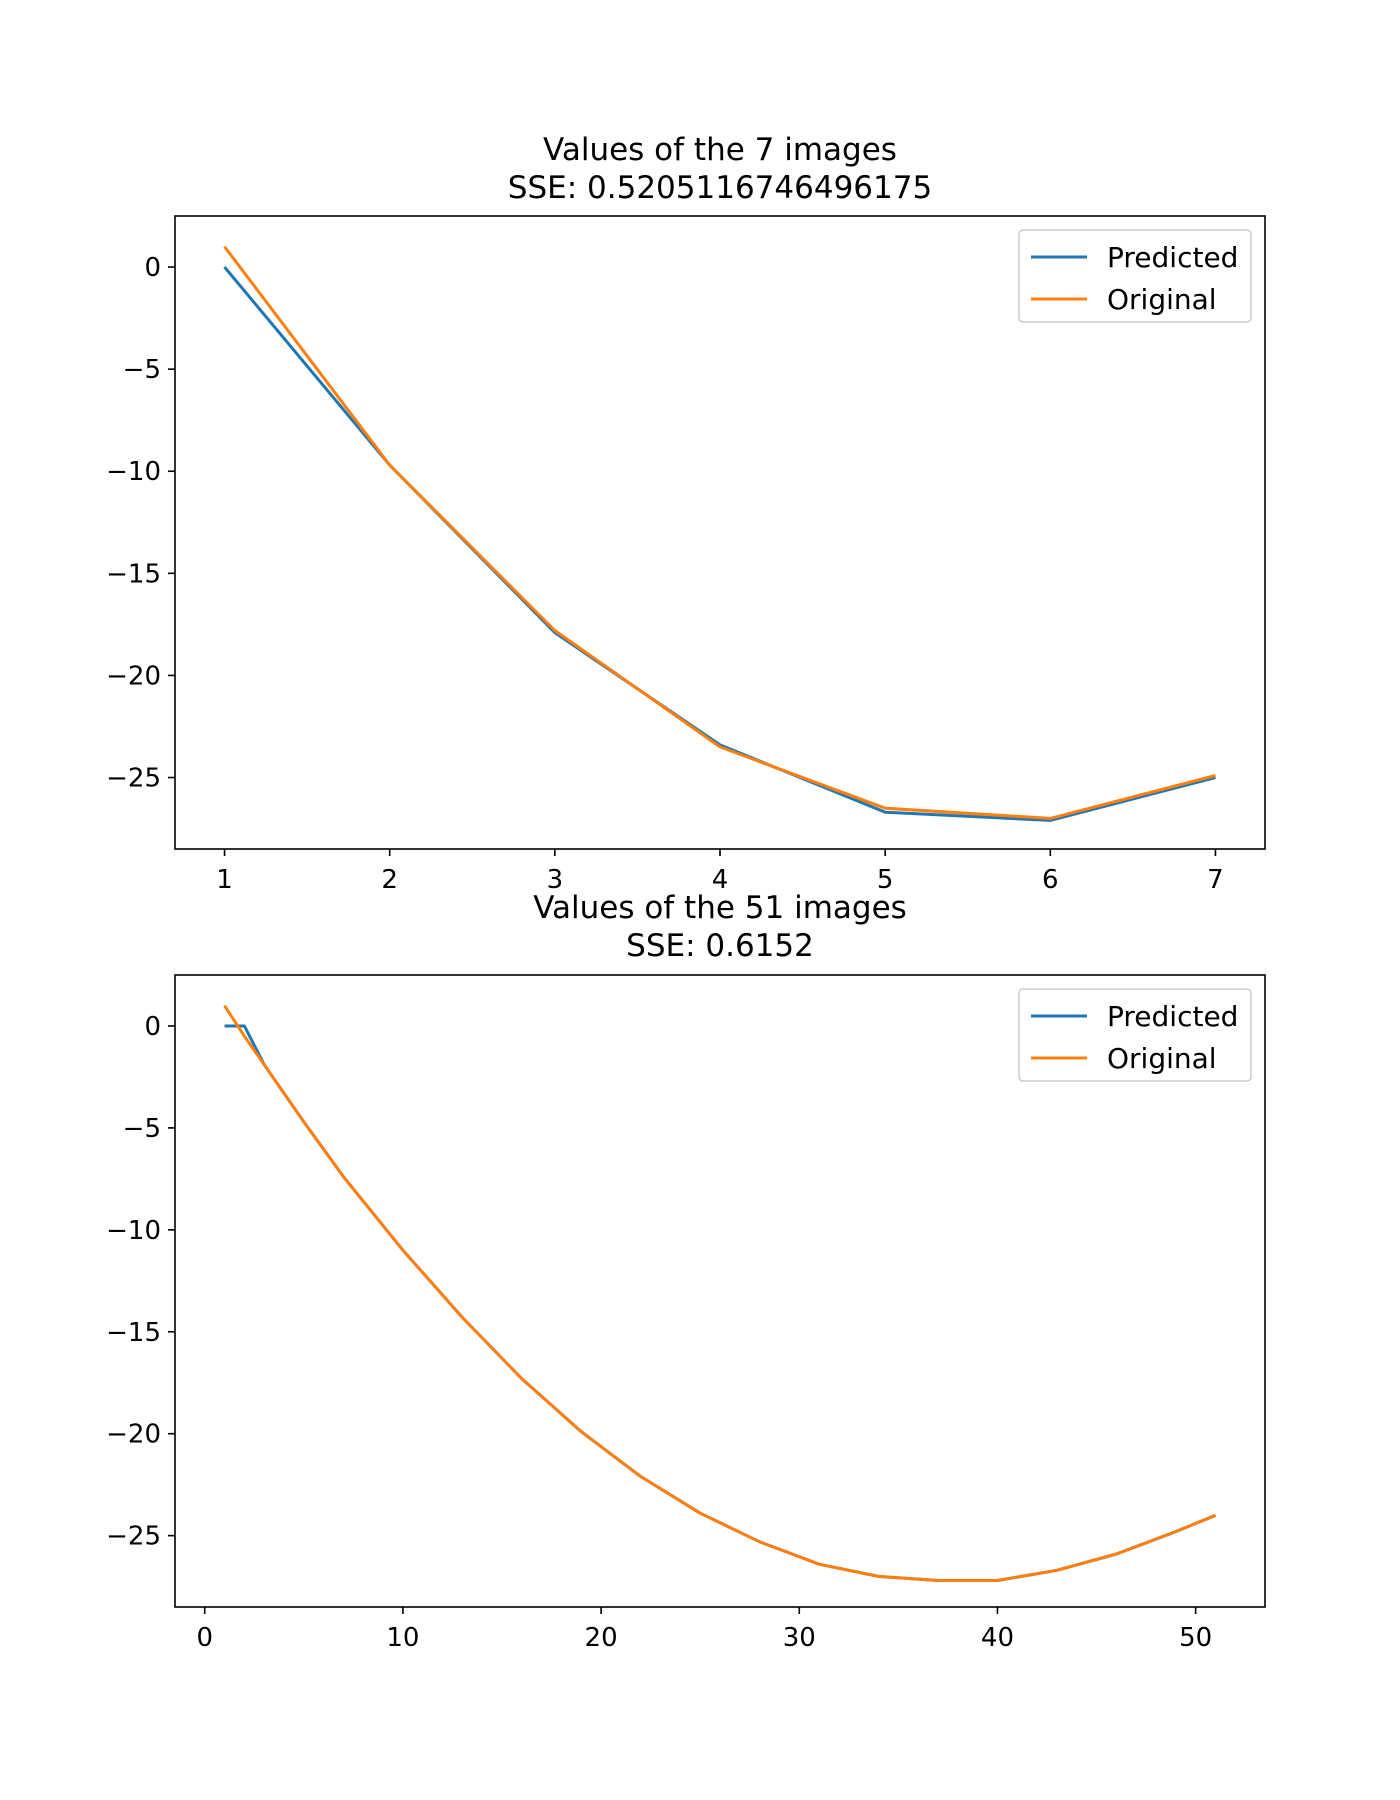 The image size is (1400, 1800). I want to click on x-tick-label: 20, so click(601, 1638).